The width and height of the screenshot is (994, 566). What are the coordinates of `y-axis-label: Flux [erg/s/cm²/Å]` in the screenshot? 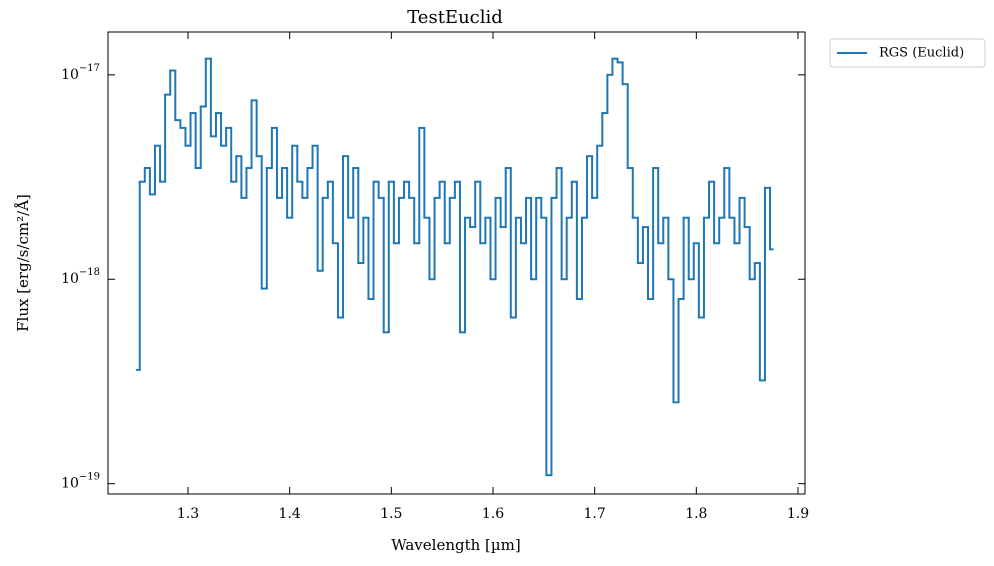 It's located at (23, 263).